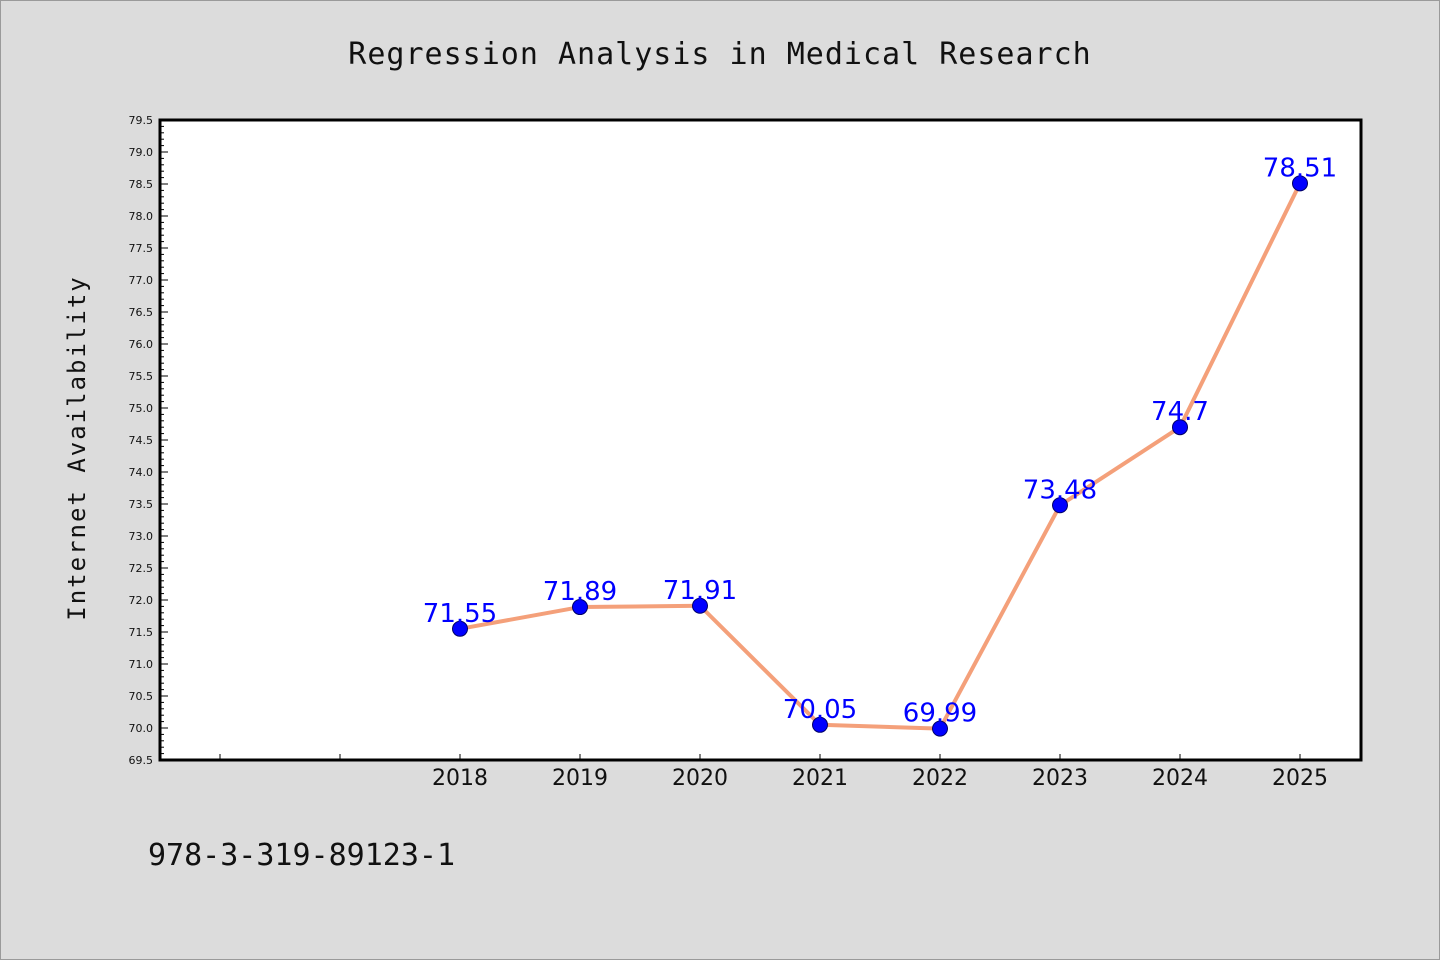 The image size is (1440, 960). I want to click on y-tick-label: 71.0, so click(141, 664).